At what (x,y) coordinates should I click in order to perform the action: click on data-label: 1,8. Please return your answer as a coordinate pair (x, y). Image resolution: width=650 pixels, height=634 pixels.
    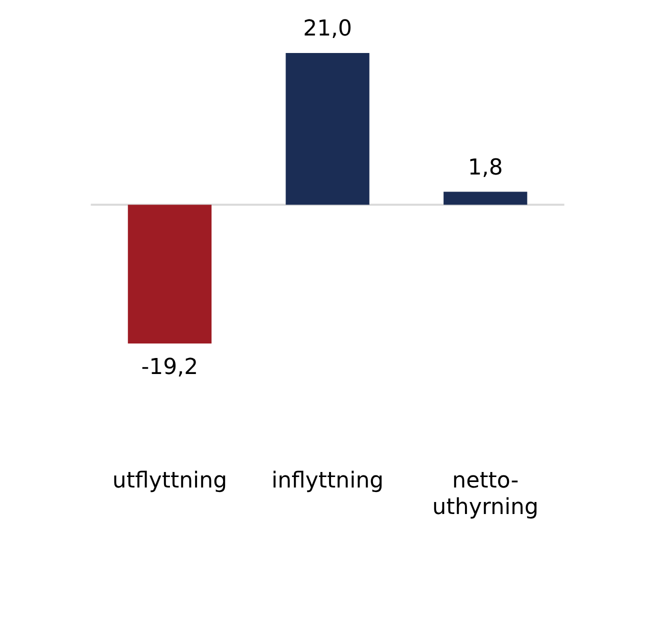
    Looking at the image, I should click on (485, 167).